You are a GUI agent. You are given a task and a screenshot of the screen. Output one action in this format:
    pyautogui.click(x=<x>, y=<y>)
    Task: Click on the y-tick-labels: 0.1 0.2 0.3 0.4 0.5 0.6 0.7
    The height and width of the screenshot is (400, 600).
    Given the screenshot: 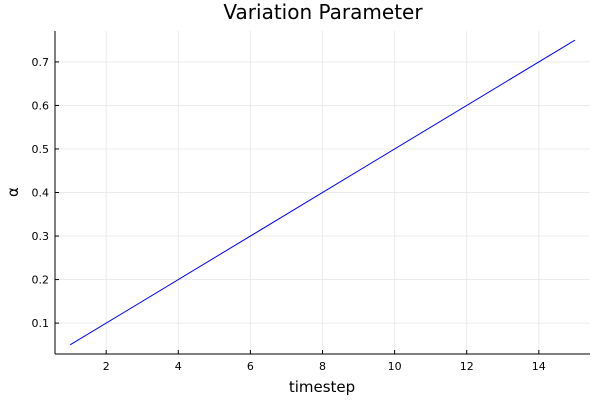 What is the action you would take?
    pyautogui.click(x=45, y=193)
    